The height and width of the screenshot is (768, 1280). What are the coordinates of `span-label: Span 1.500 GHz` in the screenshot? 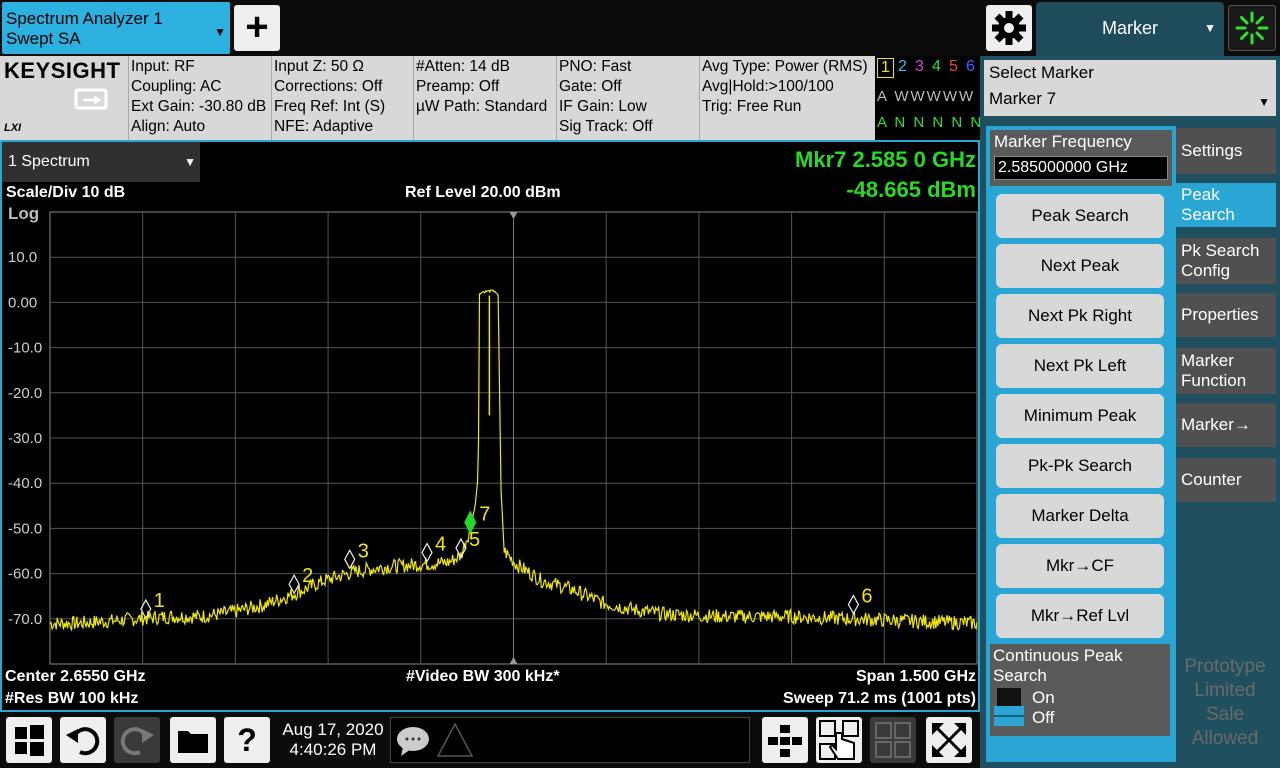 It's located at (915, 676).